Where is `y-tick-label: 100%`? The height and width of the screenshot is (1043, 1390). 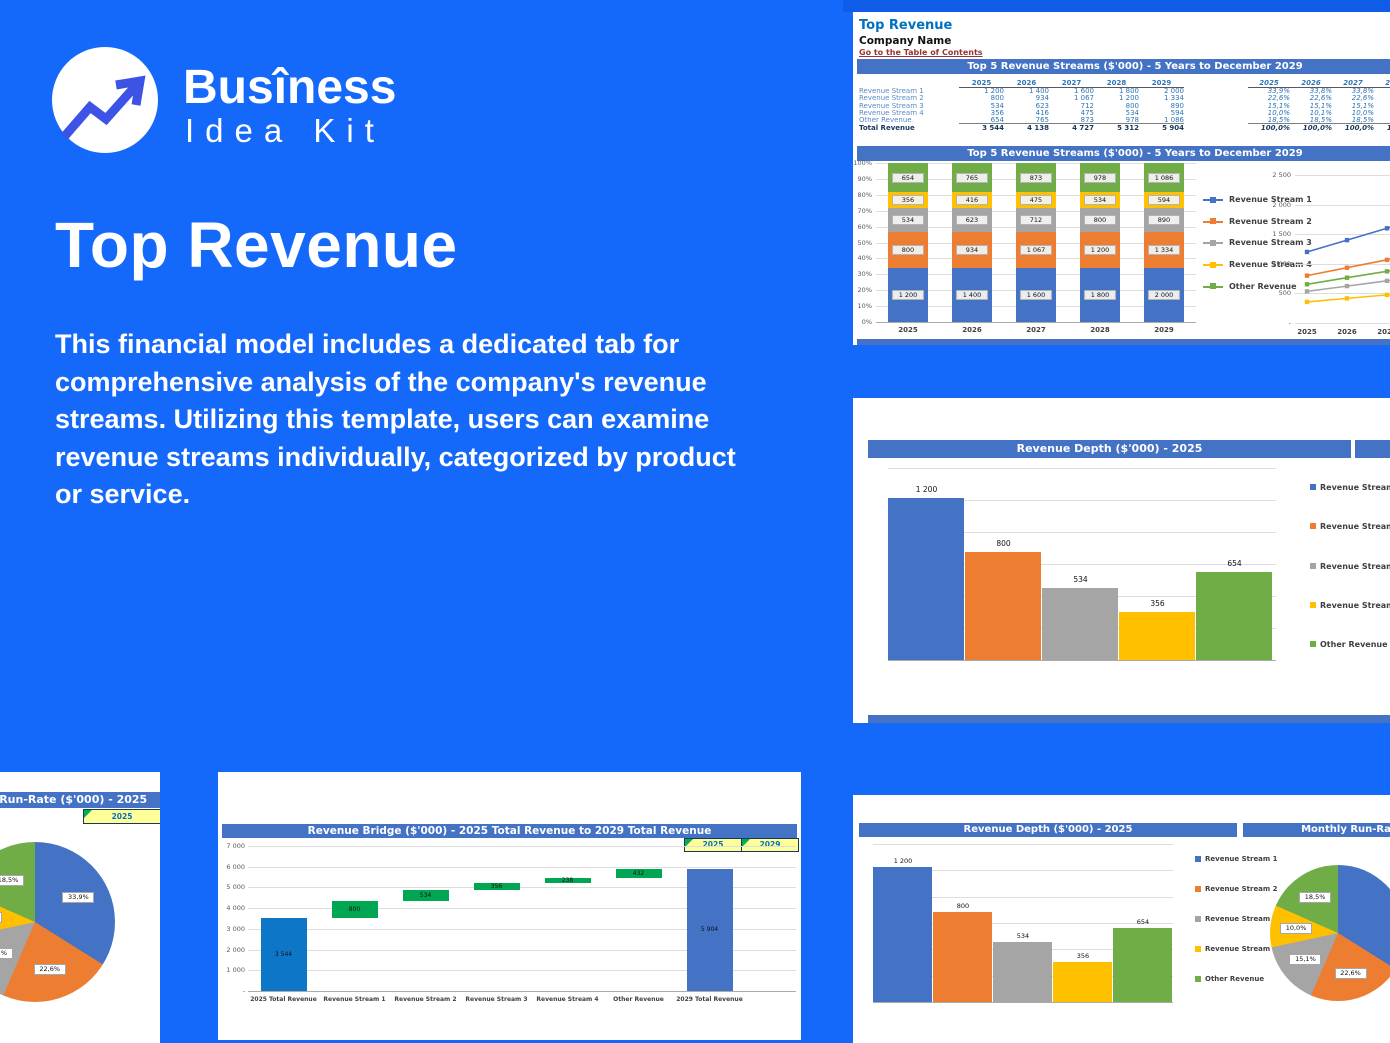 y-tick-label: 100% is located at coordinates (862, 163).